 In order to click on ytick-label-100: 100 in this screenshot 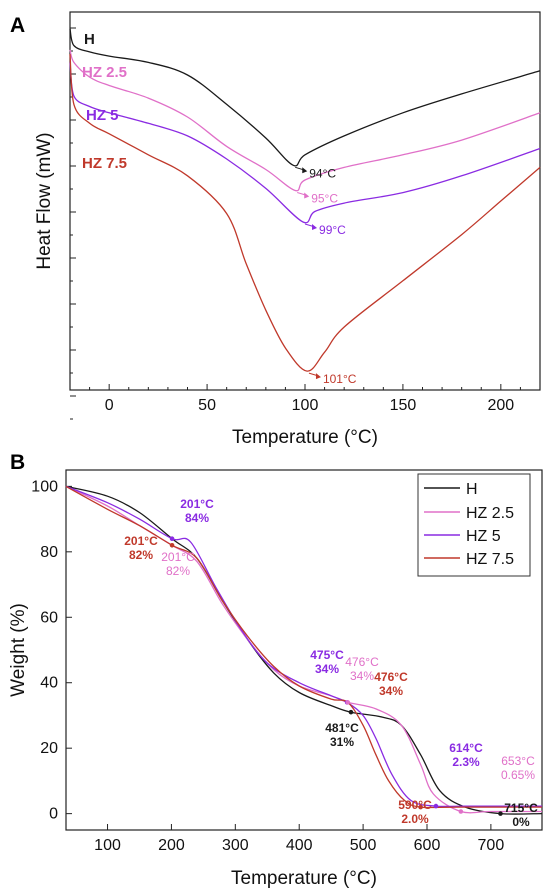, I will do `click(44, 486)`.